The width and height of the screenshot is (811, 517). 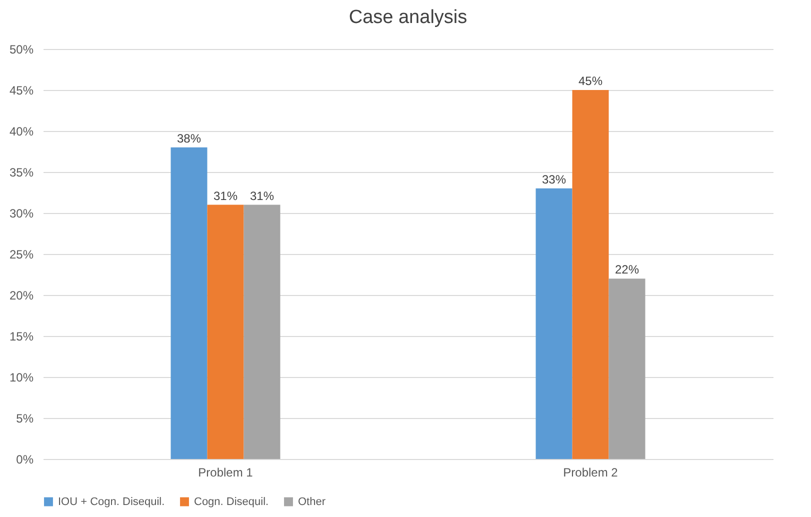 I want to click on y-tick-label: 25%, so click(x=21, y=255).